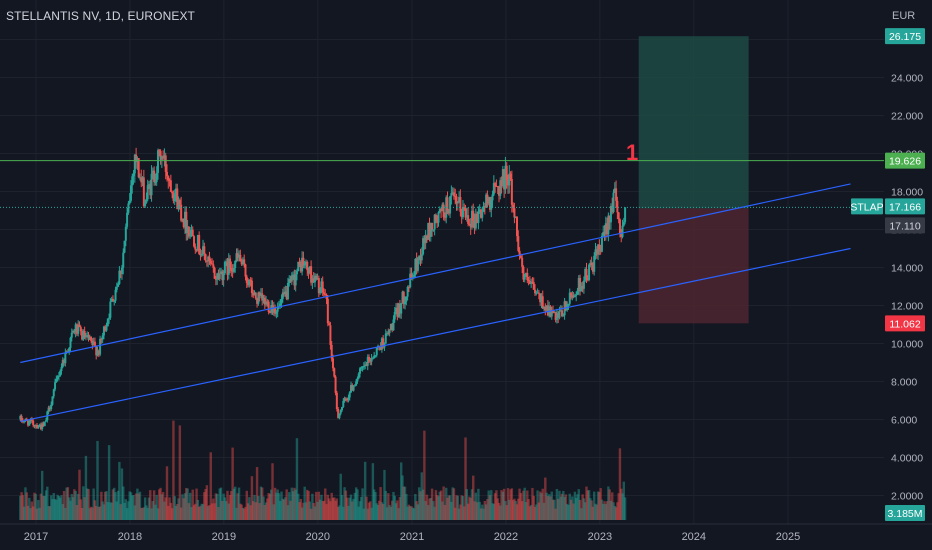  What do you see at coordinates (693, 180) in the screenshot?
I see `long-position-tool` at bounding box center [693, 180].